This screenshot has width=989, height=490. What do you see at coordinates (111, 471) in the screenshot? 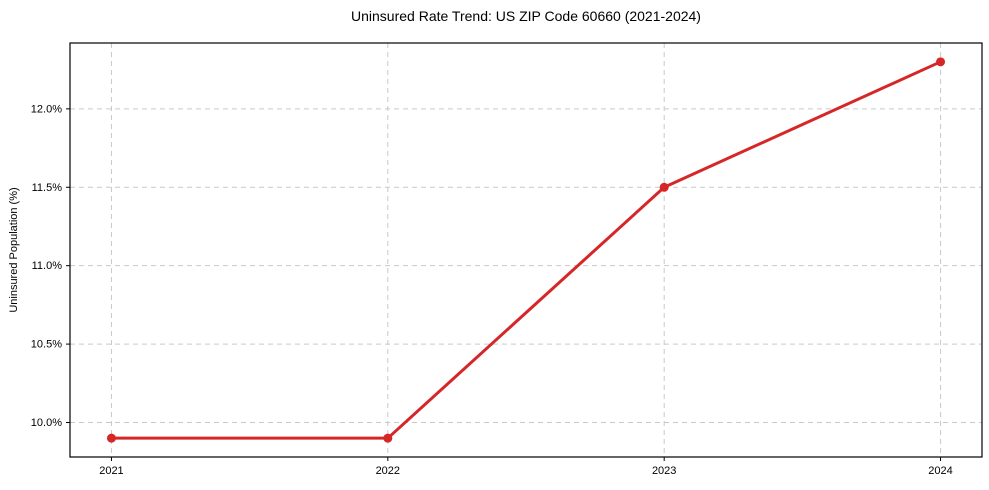
I see `x-tick-label: 2021` at bounding box center [111, 471].